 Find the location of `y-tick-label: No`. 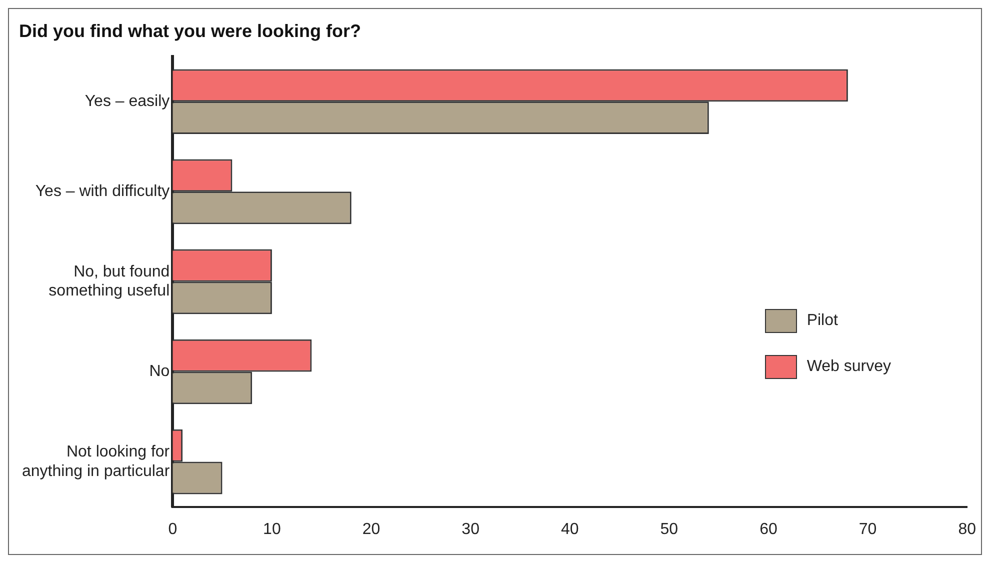

y-tick-label: No is located at coordinates (159, 371).